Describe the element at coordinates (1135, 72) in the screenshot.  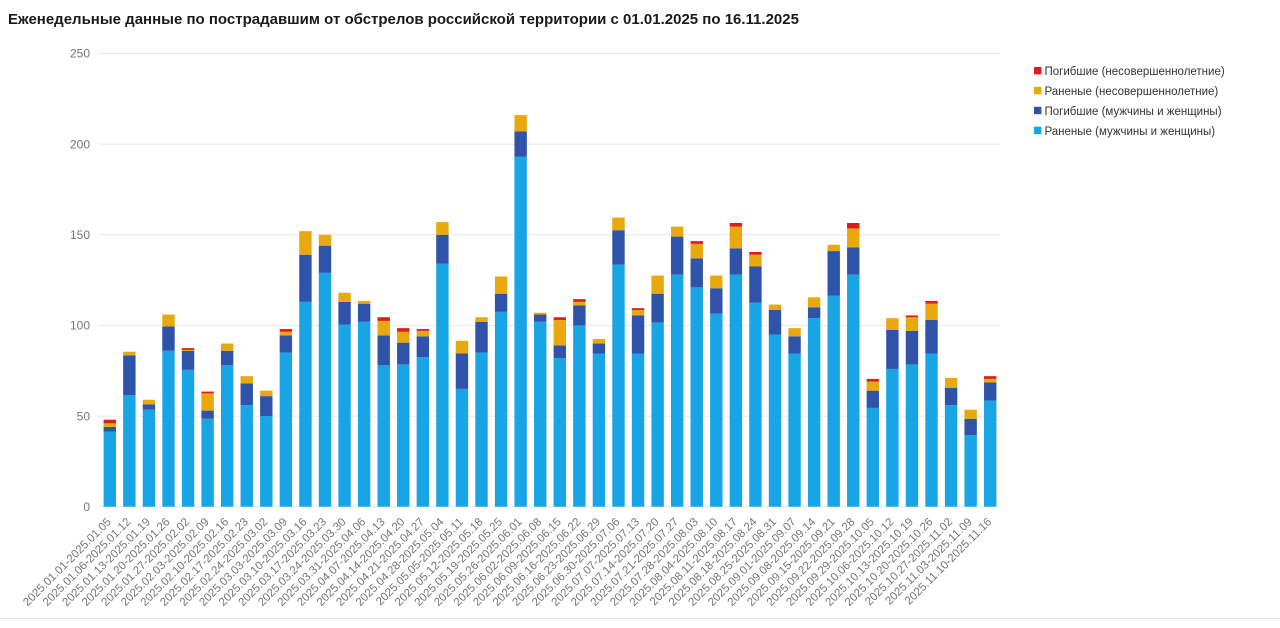
I see `svg-text: Погибшие (несовершеннолетние)` at that location.